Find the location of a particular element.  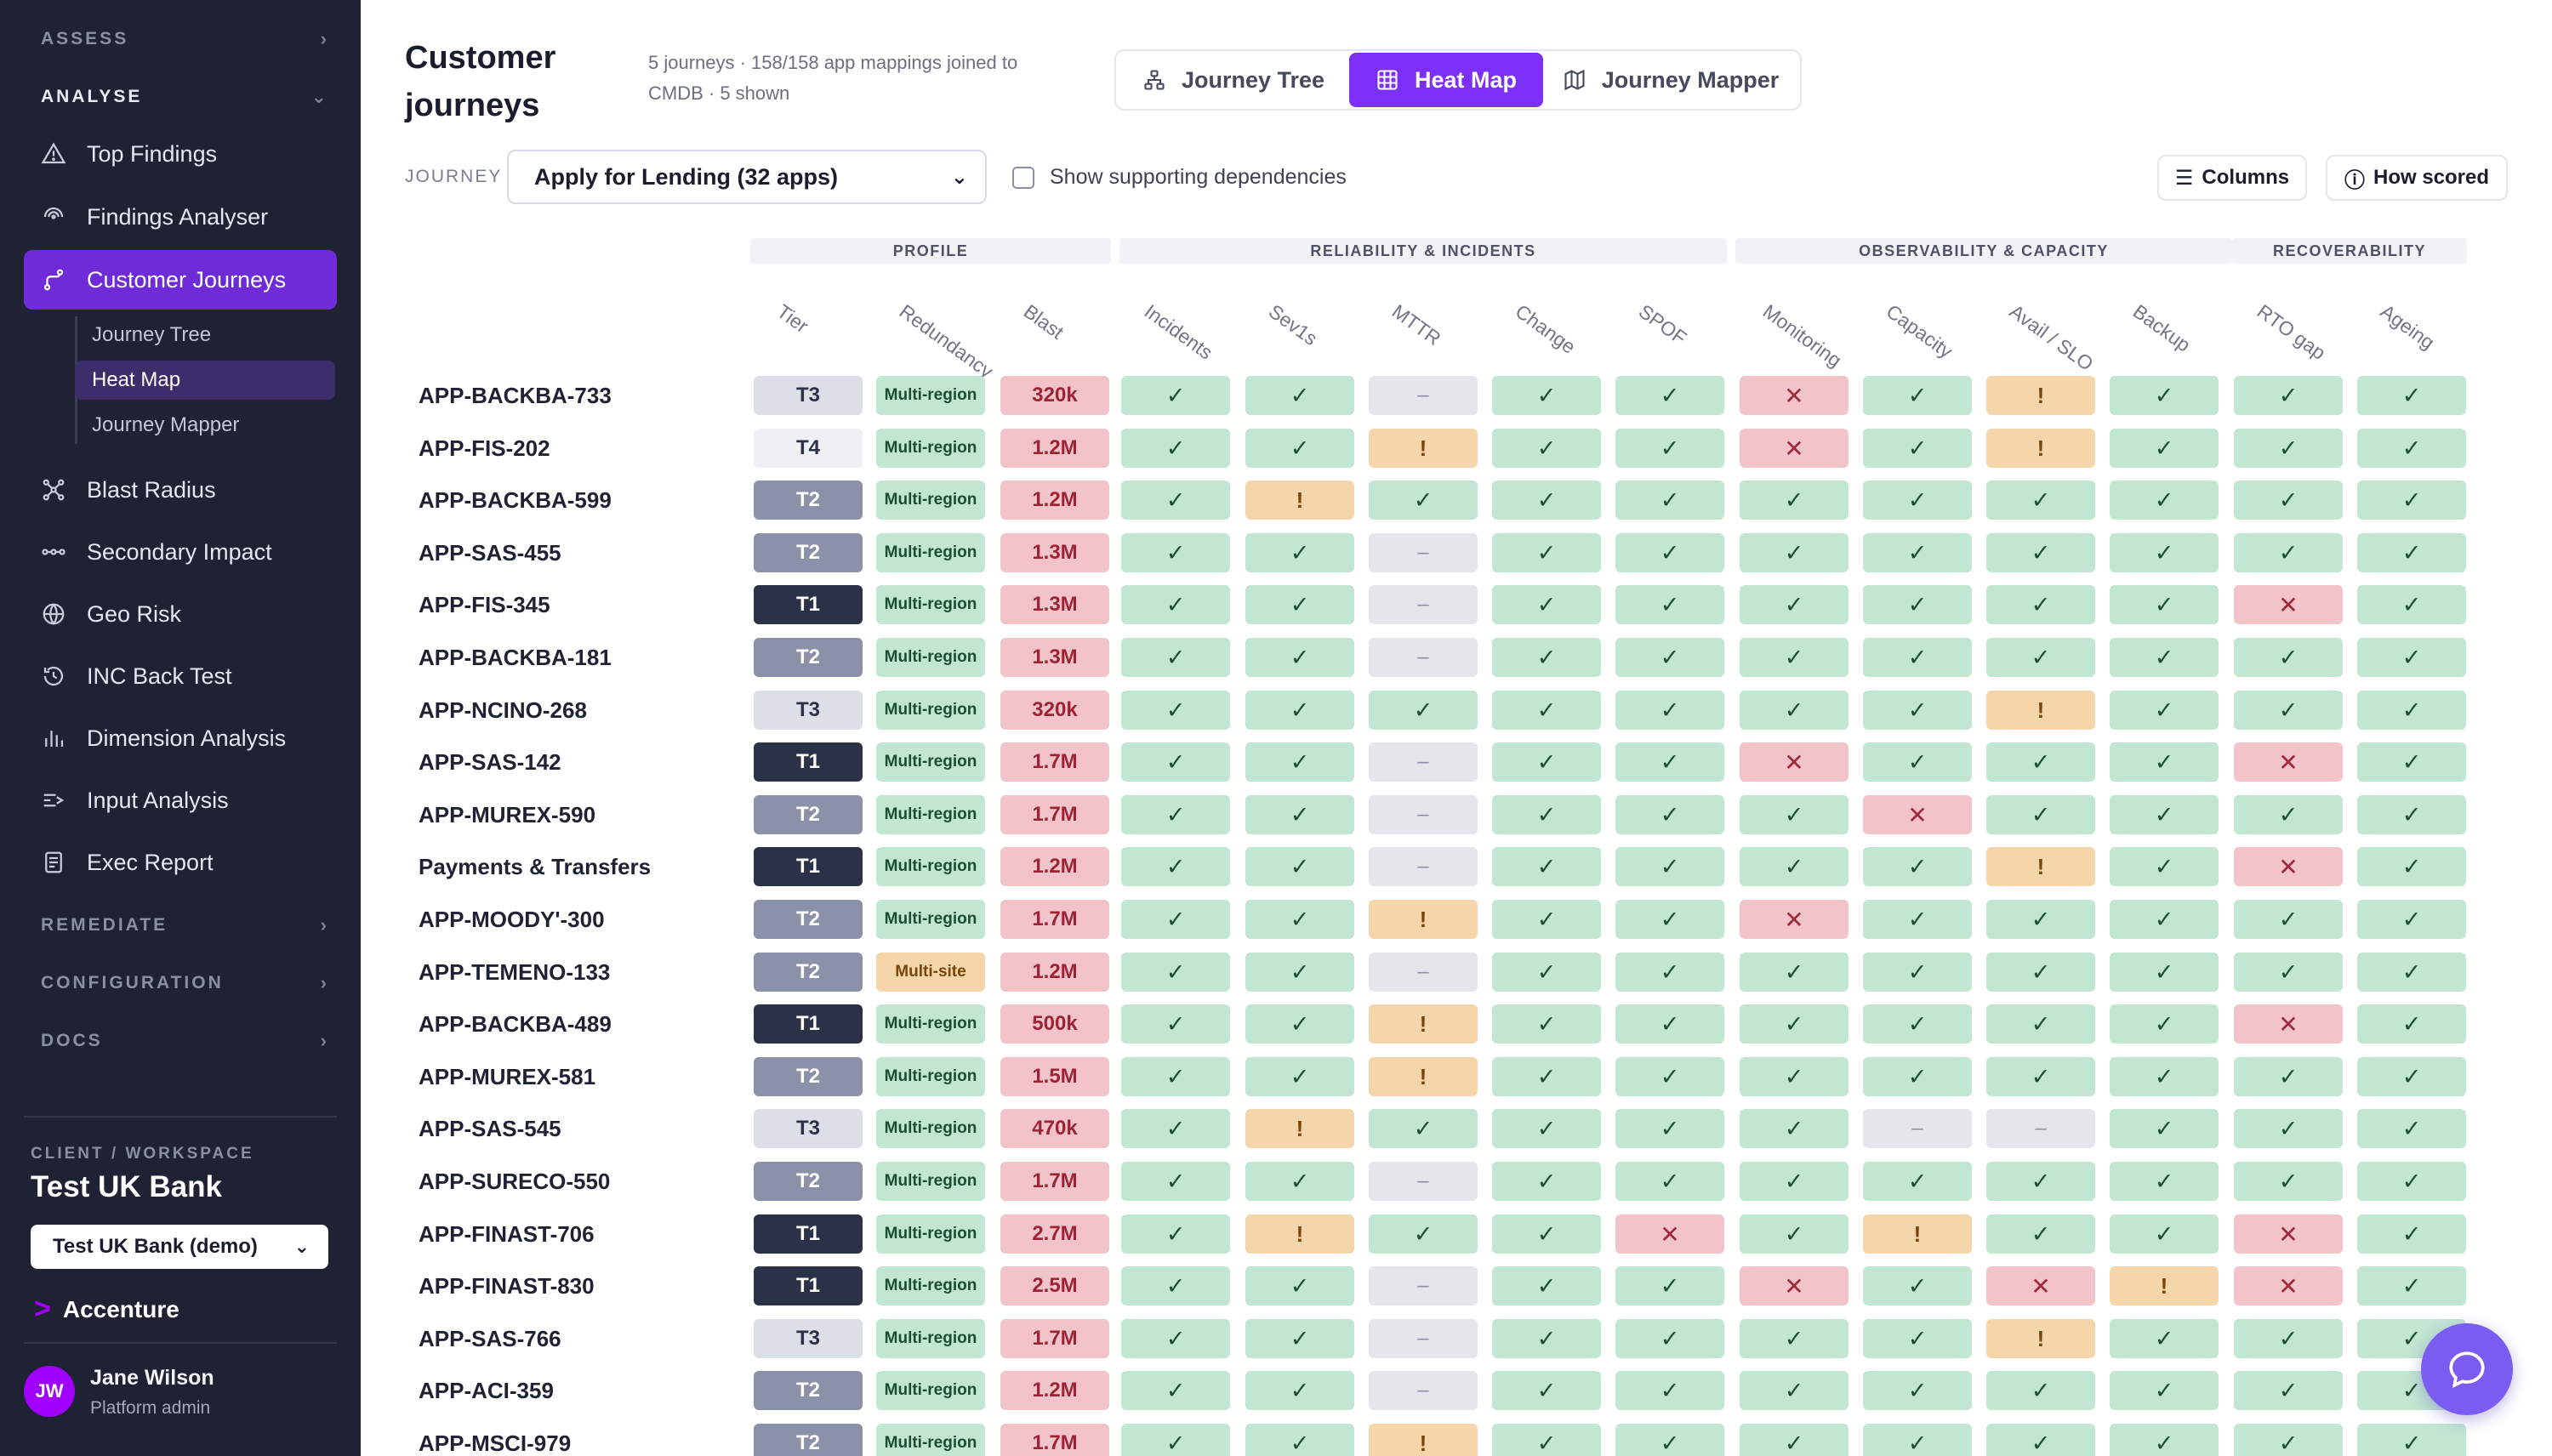

heat-cell-capacity: ✕ is located at coordinates (1917, 814).